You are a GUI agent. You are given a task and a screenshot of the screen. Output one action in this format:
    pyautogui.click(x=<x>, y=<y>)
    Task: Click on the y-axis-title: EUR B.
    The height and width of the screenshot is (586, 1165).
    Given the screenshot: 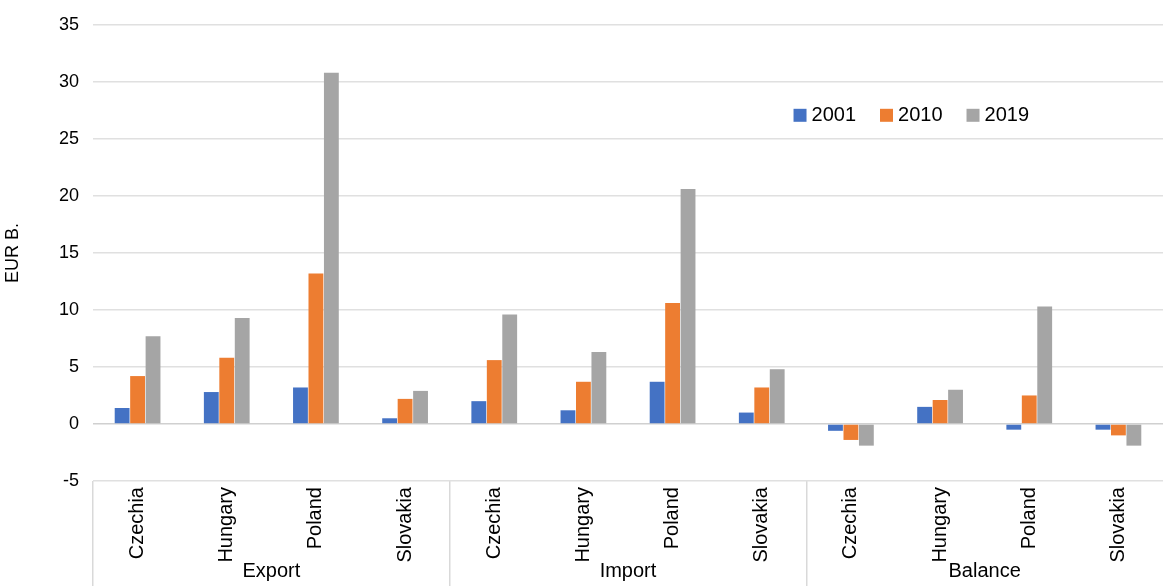 What is the action you would take?
    pyautogui.click(x=11, y=252)
    